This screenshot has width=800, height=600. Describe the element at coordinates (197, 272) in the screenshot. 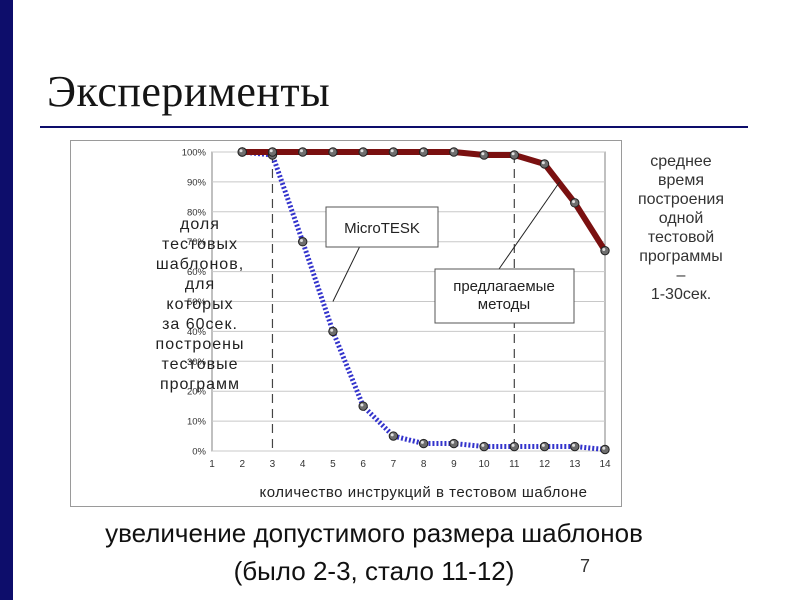

I see `y-tick-label: 60%` at that location.